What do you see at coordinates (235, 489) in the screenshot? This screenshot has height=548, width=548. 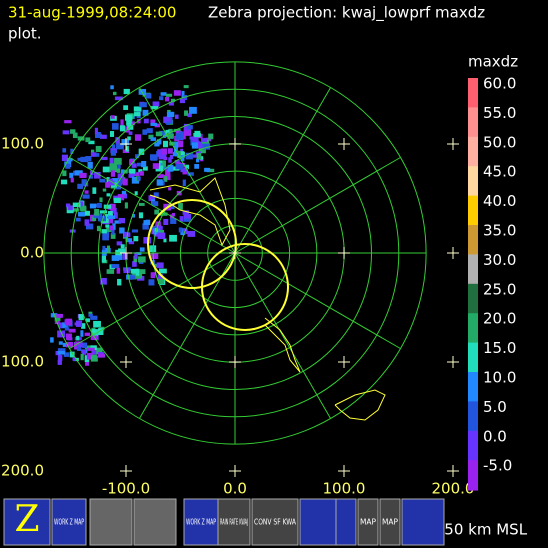 I see `x-tick-label: 0.0` at bounding box center [235, 489].